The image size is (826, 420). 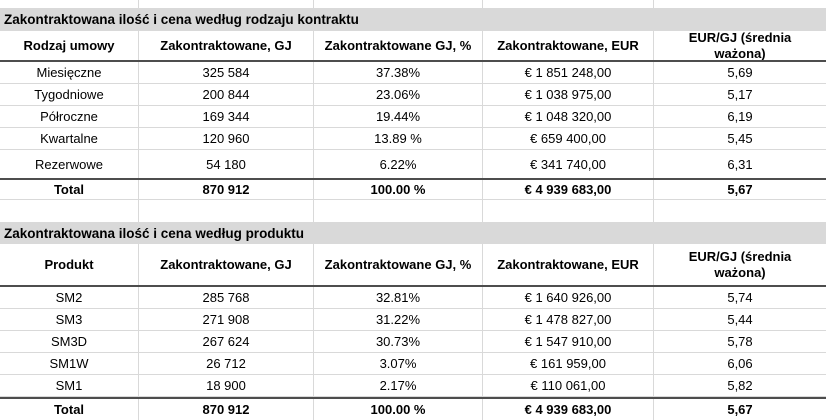 I want to click on gj-cell: 169 344, so click(x=225, y=116).